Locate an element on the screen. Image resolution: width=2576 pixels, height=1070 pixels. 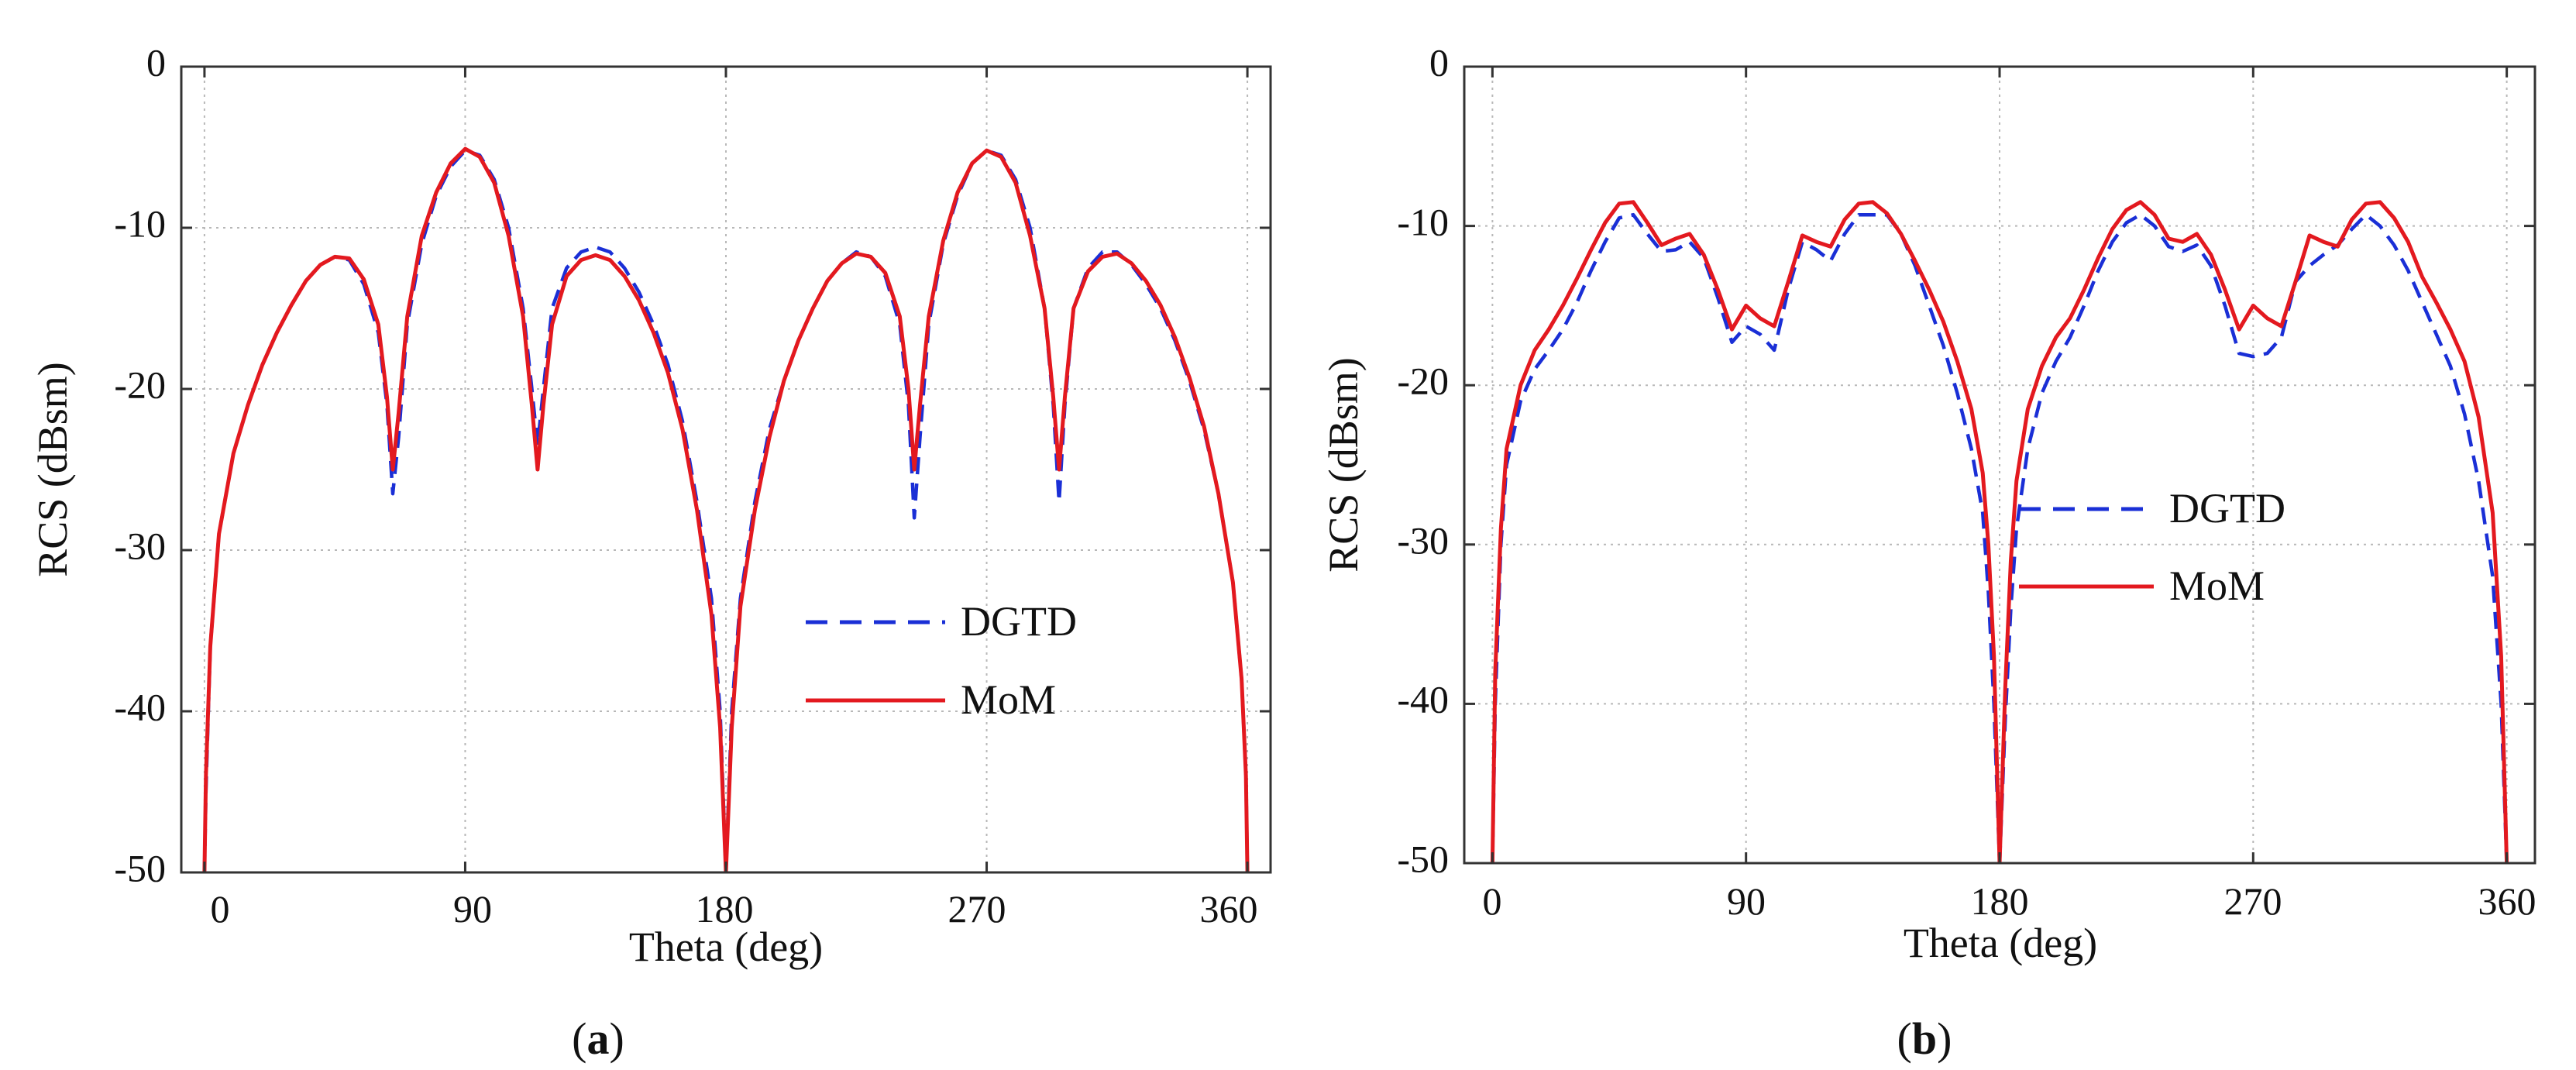
x-axis-title-b: Theta (deg) is located at coordinates (2000, 943).